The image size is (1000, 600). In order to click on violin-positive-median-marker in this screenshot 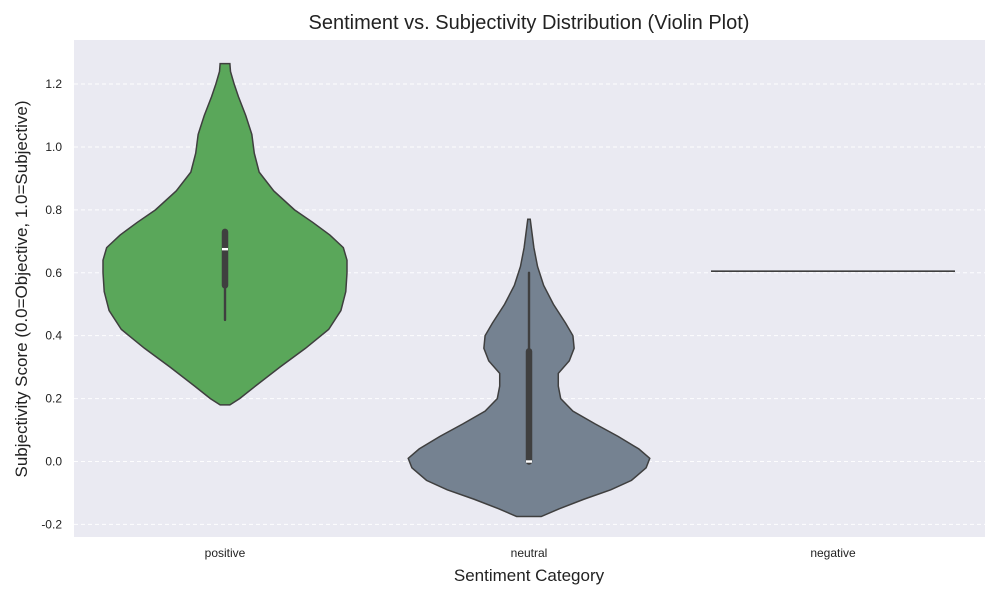, I will do `click(225, 249)`.